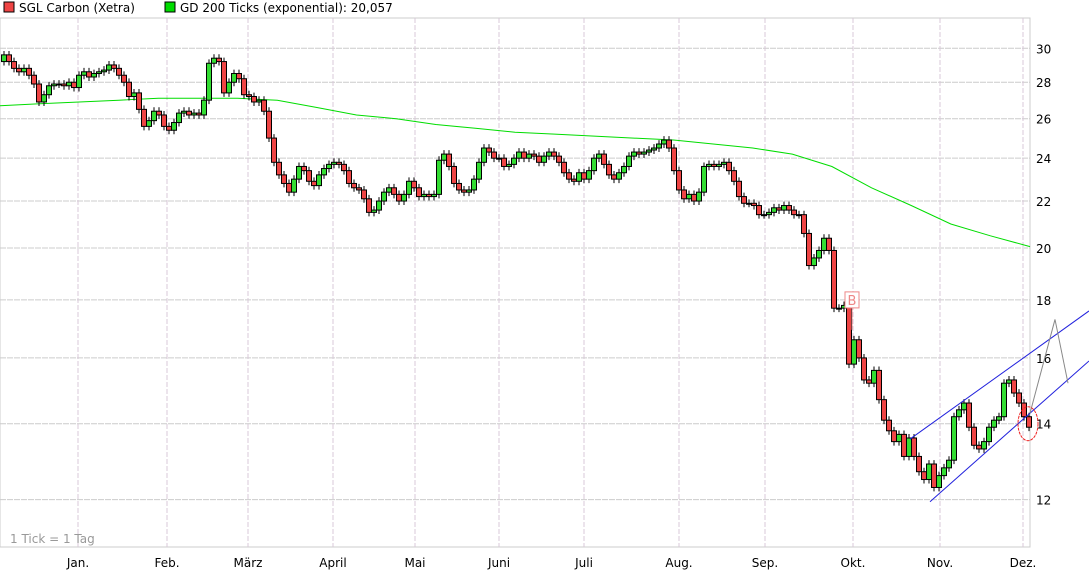 Image resolution: width=1089 pixels, height=577 pixels. I want to click on buy-marker-label: B, so click(852, 301).